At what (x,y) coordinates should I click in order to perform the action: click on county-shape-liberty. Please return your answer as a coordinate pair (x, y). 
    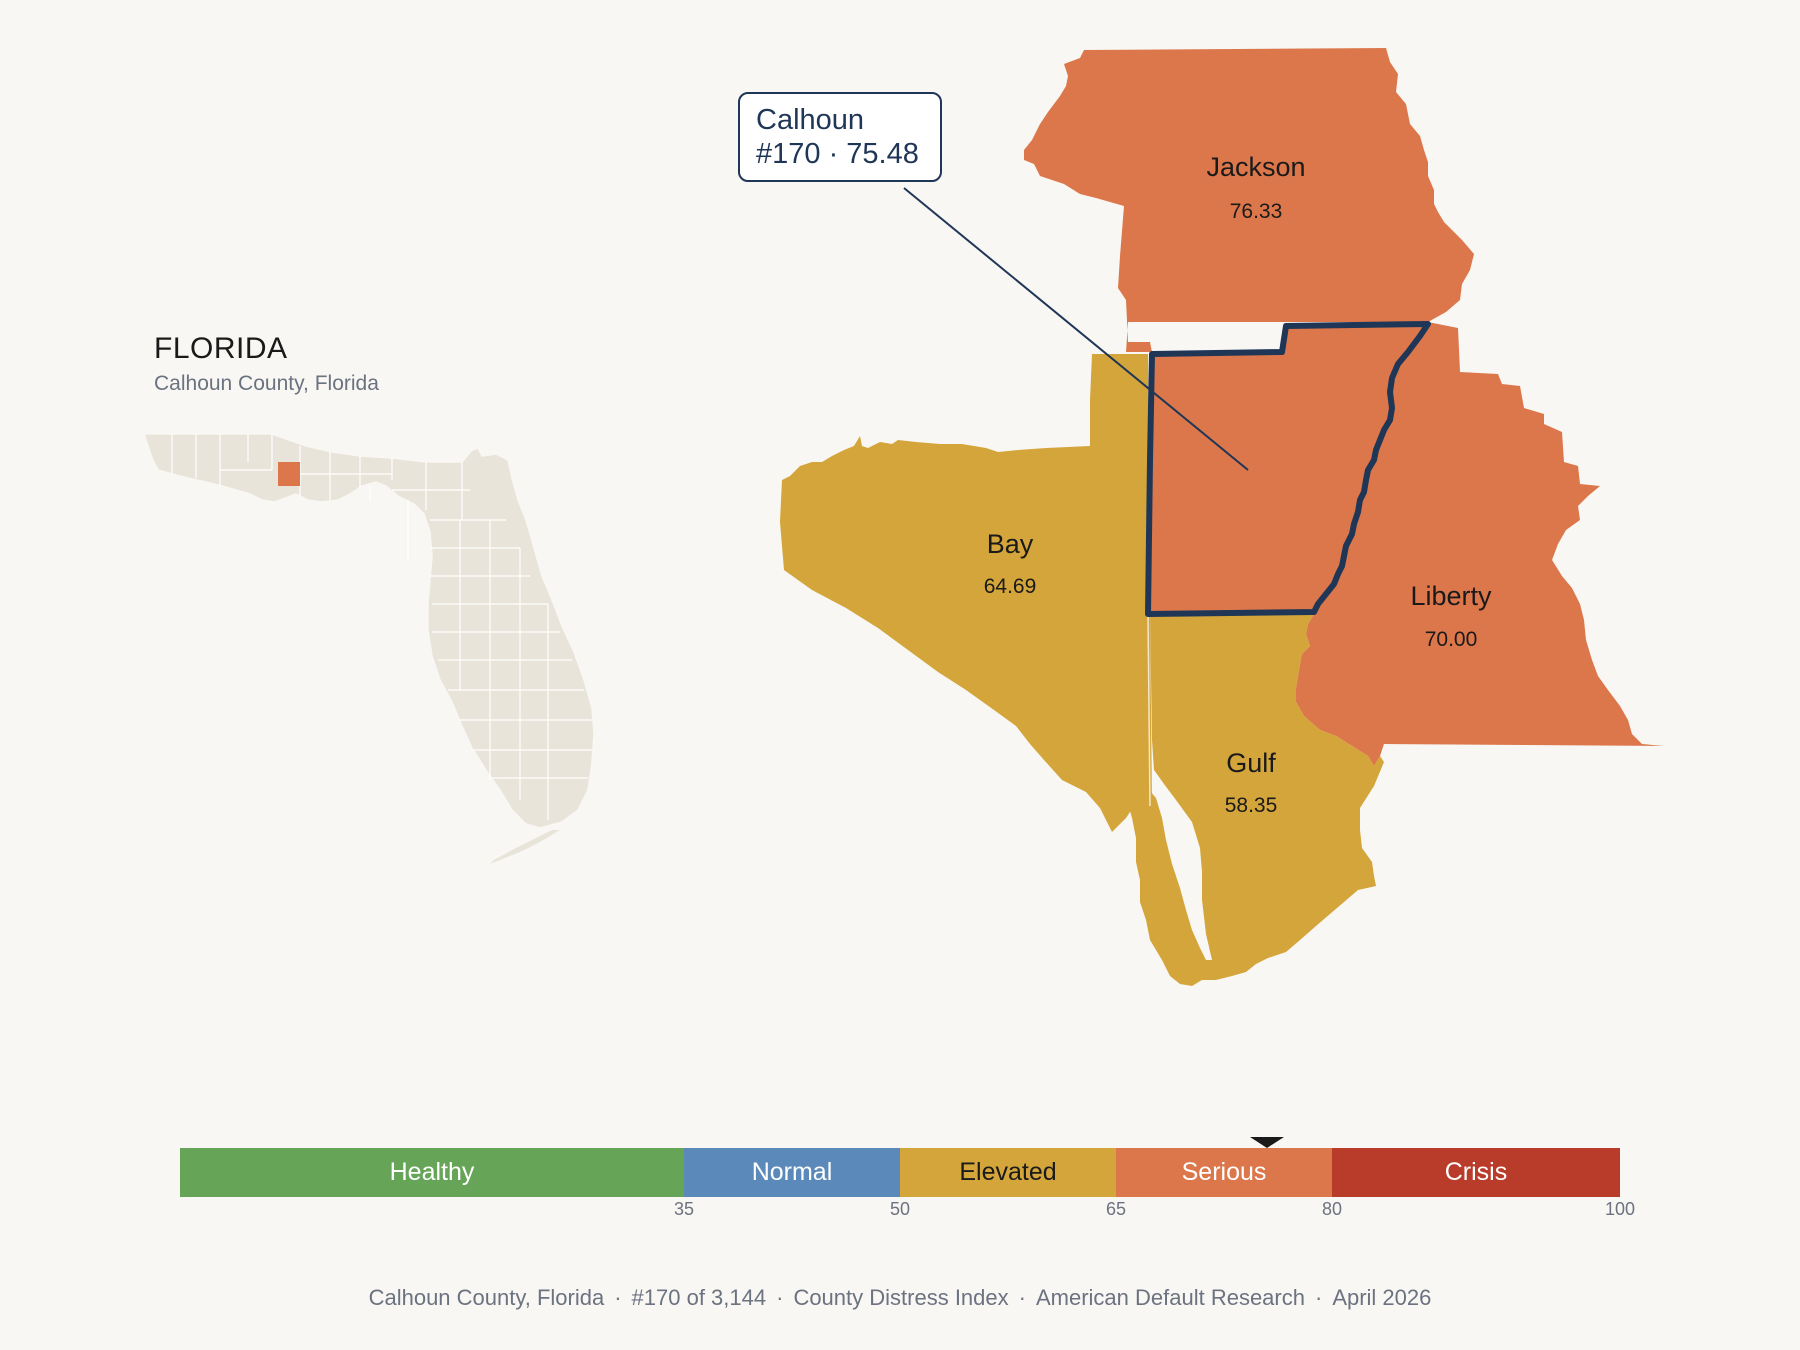
    Looking at the image, I should click on (1480, 544).